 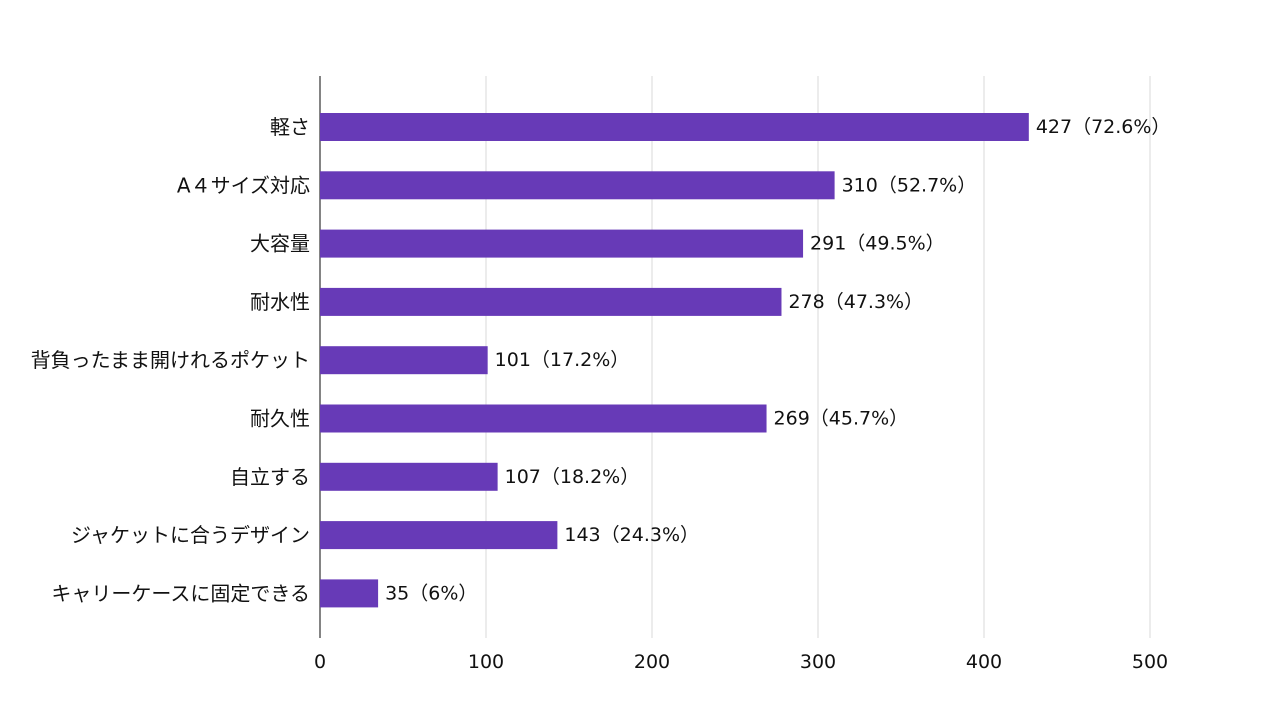 What do you see at coordinates (280, 419) in the screenshot?
I see `category-label-5: 耐久性` at bounding box center [280, 419].